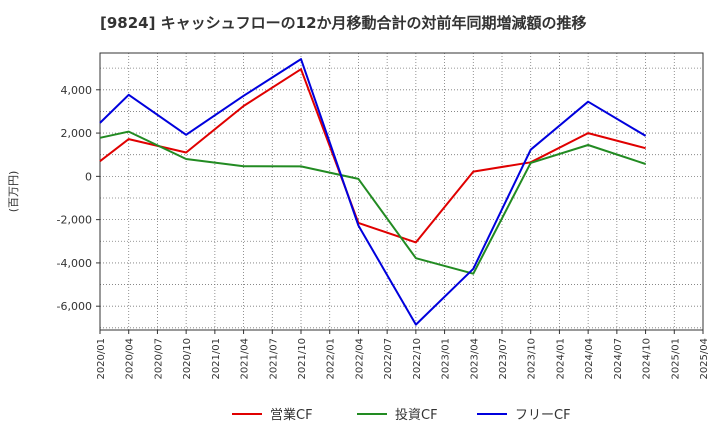 This screenshot has width=720, height=440. Describe the element at coordinates (187, 359) in the screenshot. I see `x-tick-label: 2020/10` at that location.